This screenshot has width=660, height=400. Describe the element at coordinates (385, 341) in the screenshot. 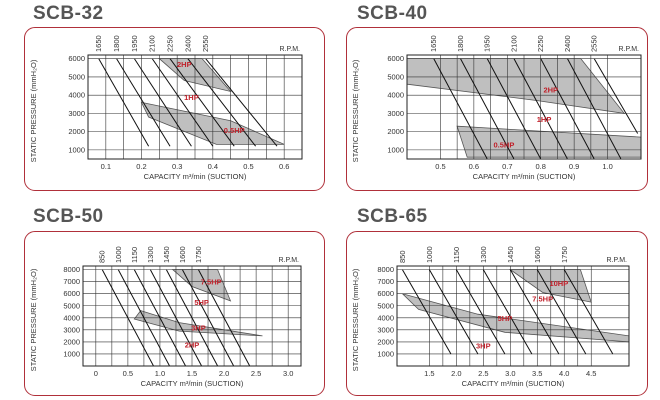

I see `y-tick-label: 2000` at that location.